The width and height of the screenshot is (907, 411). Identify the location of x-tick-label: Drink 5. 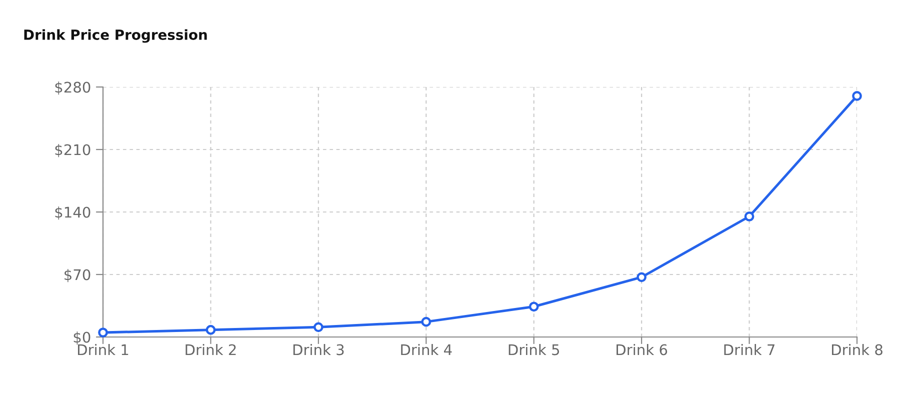
(534, 350).